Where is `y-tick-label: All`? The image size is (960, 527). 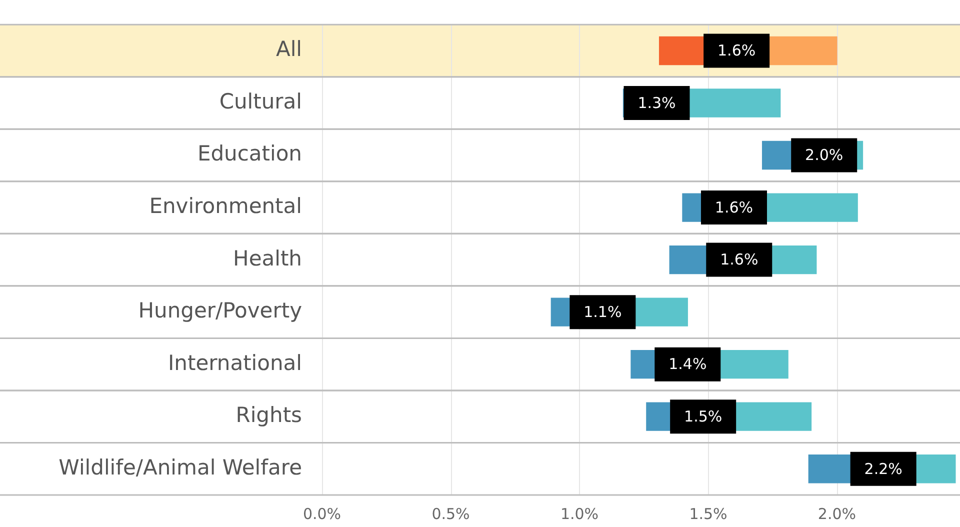
y-tick-label: All is located at coordinates (289, 49).